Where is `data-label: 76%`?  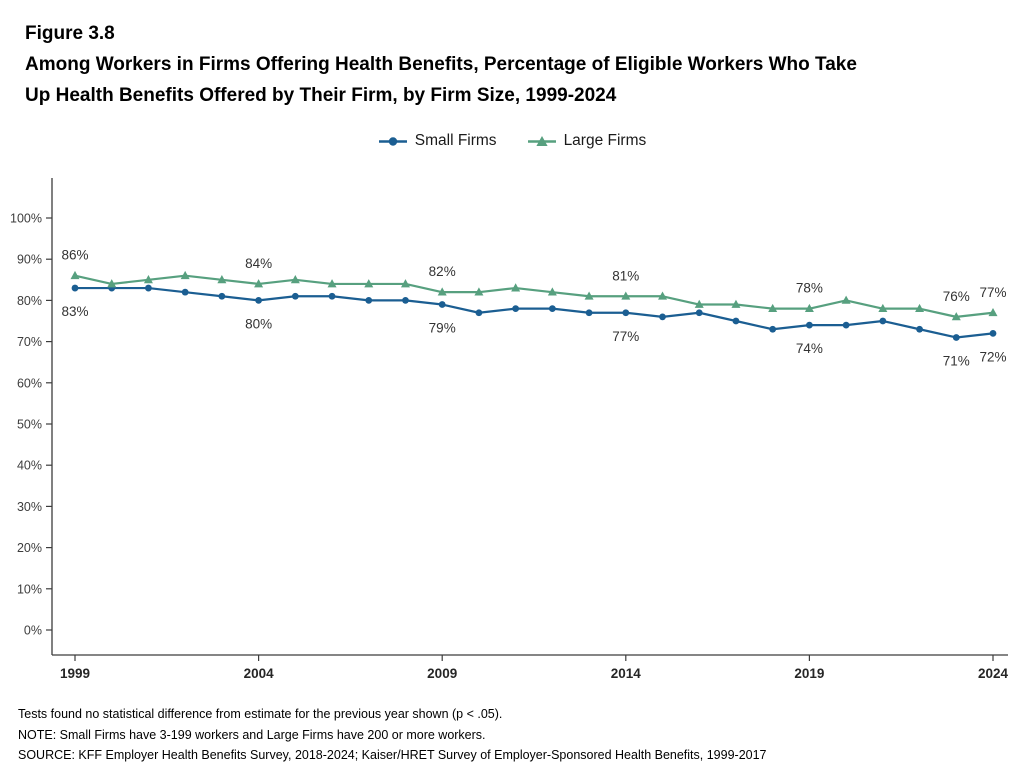
data-label: 76% is located at coordinates (956, 296).